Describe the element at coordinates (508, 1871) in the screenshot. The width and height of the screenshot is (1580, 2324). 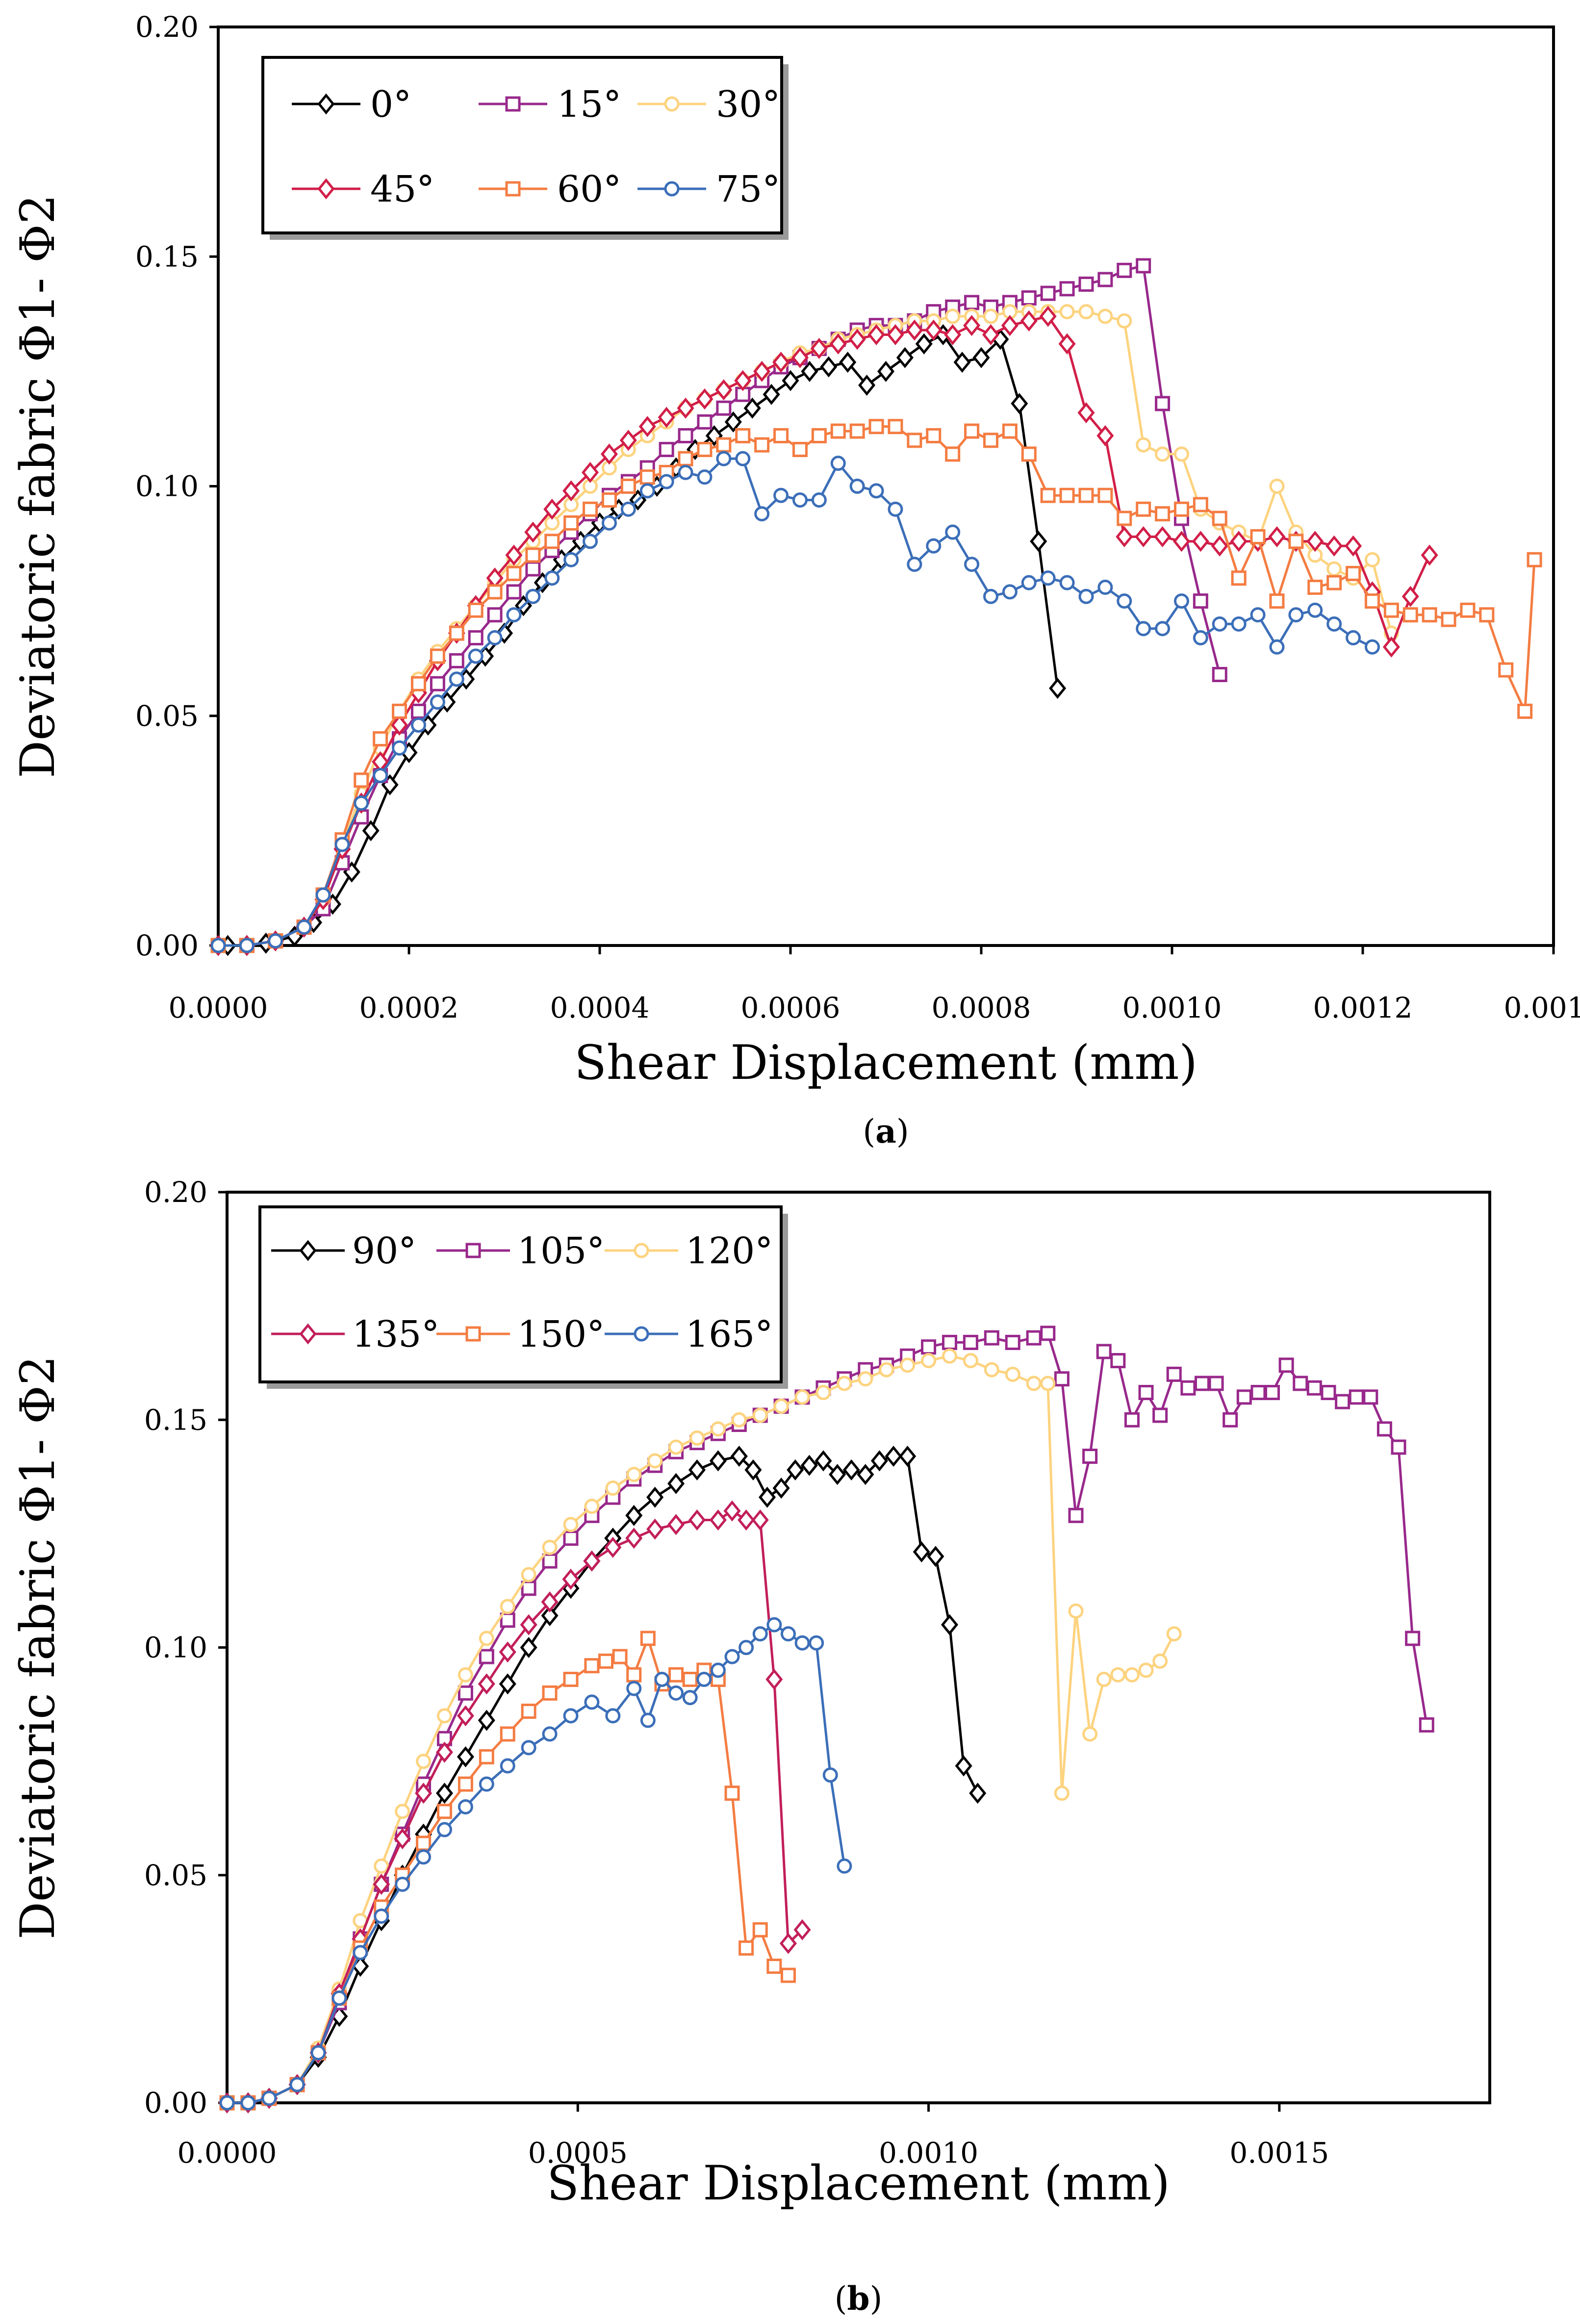
I see `series-150°` at that location.